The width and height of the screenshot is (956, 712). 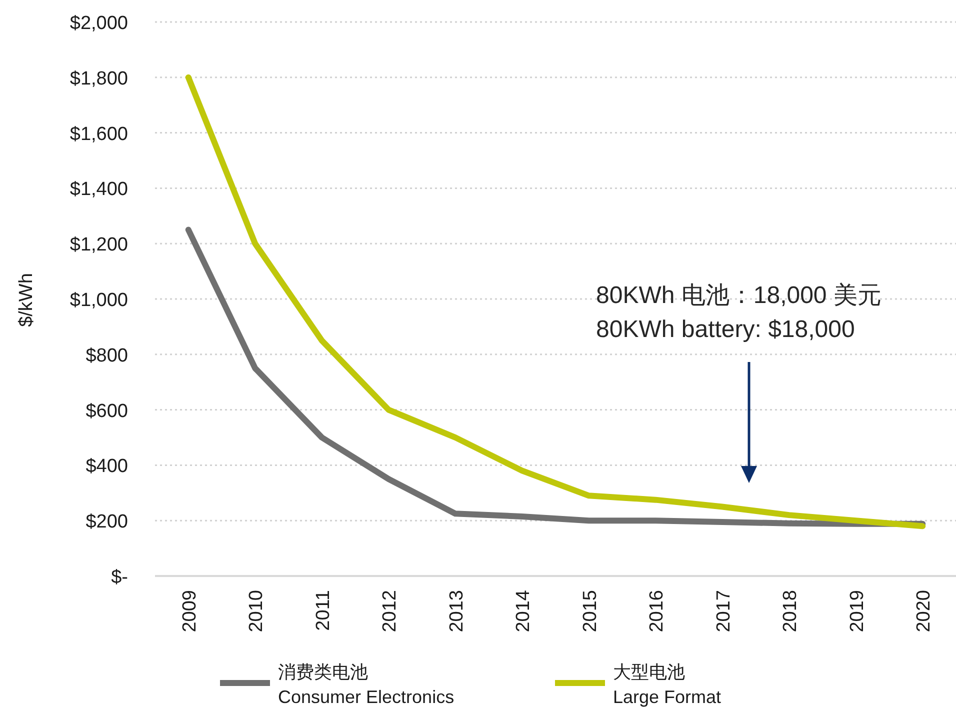 I want to click on y-tick-label: $200, so click(x=107, y=522).